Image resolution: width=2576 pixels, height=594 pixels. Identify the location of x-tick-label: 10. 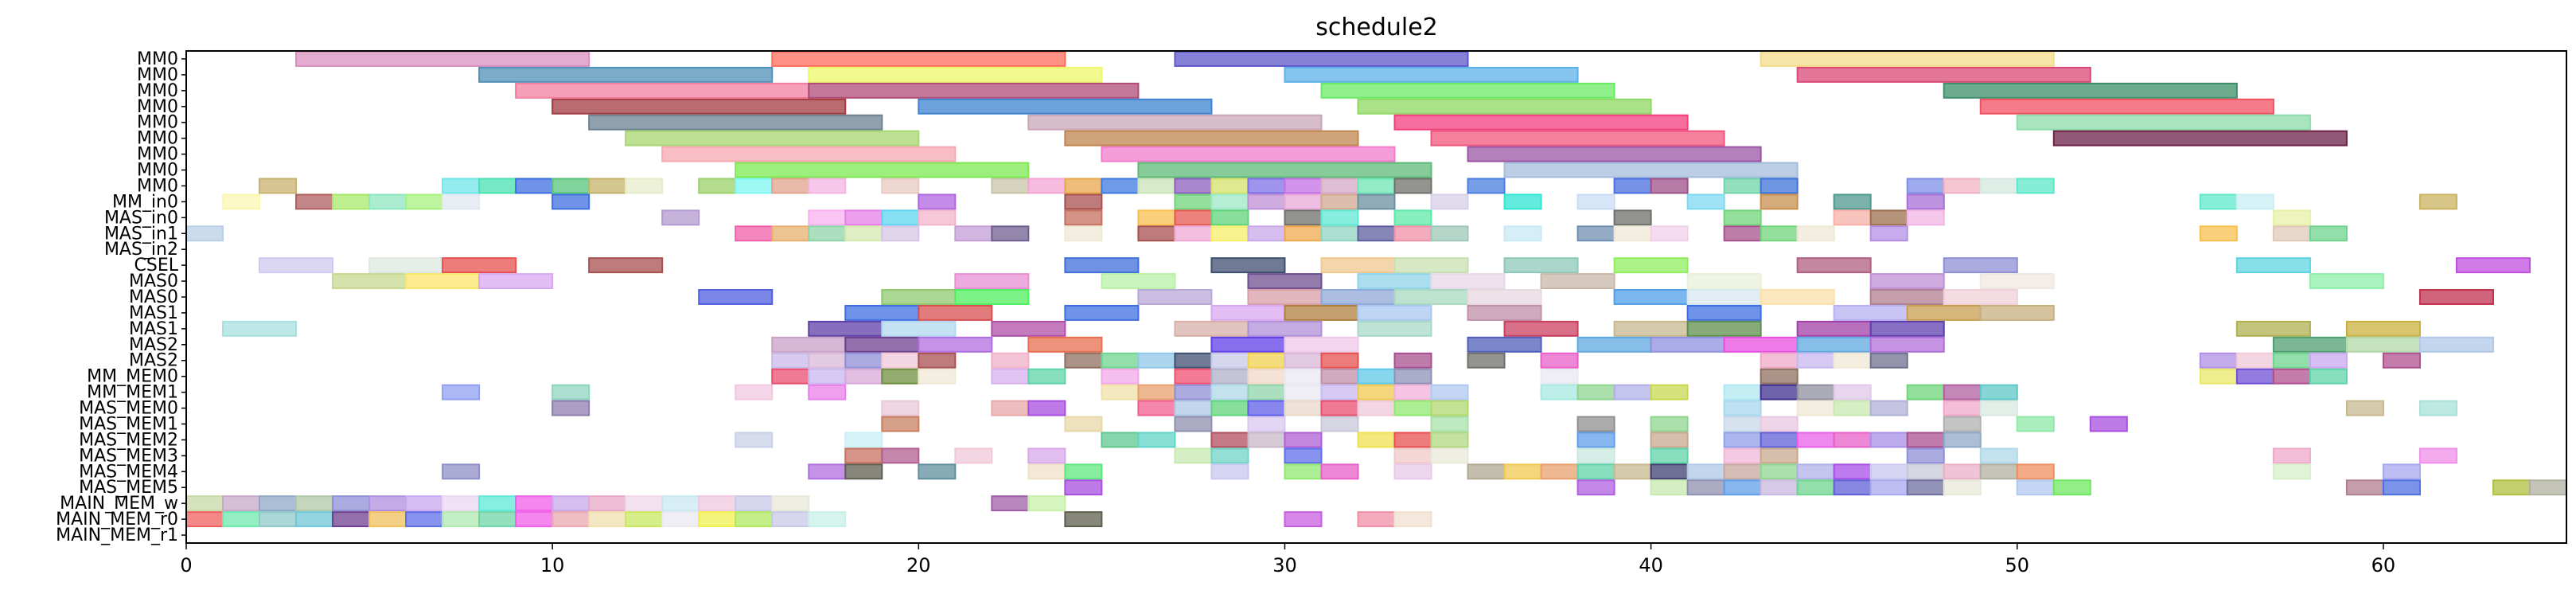
(552, 565).